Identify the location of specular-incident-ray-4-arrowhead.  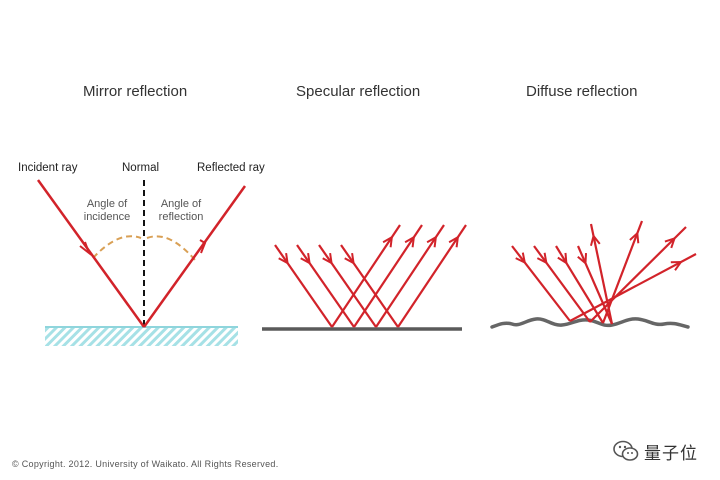
(349, 258).